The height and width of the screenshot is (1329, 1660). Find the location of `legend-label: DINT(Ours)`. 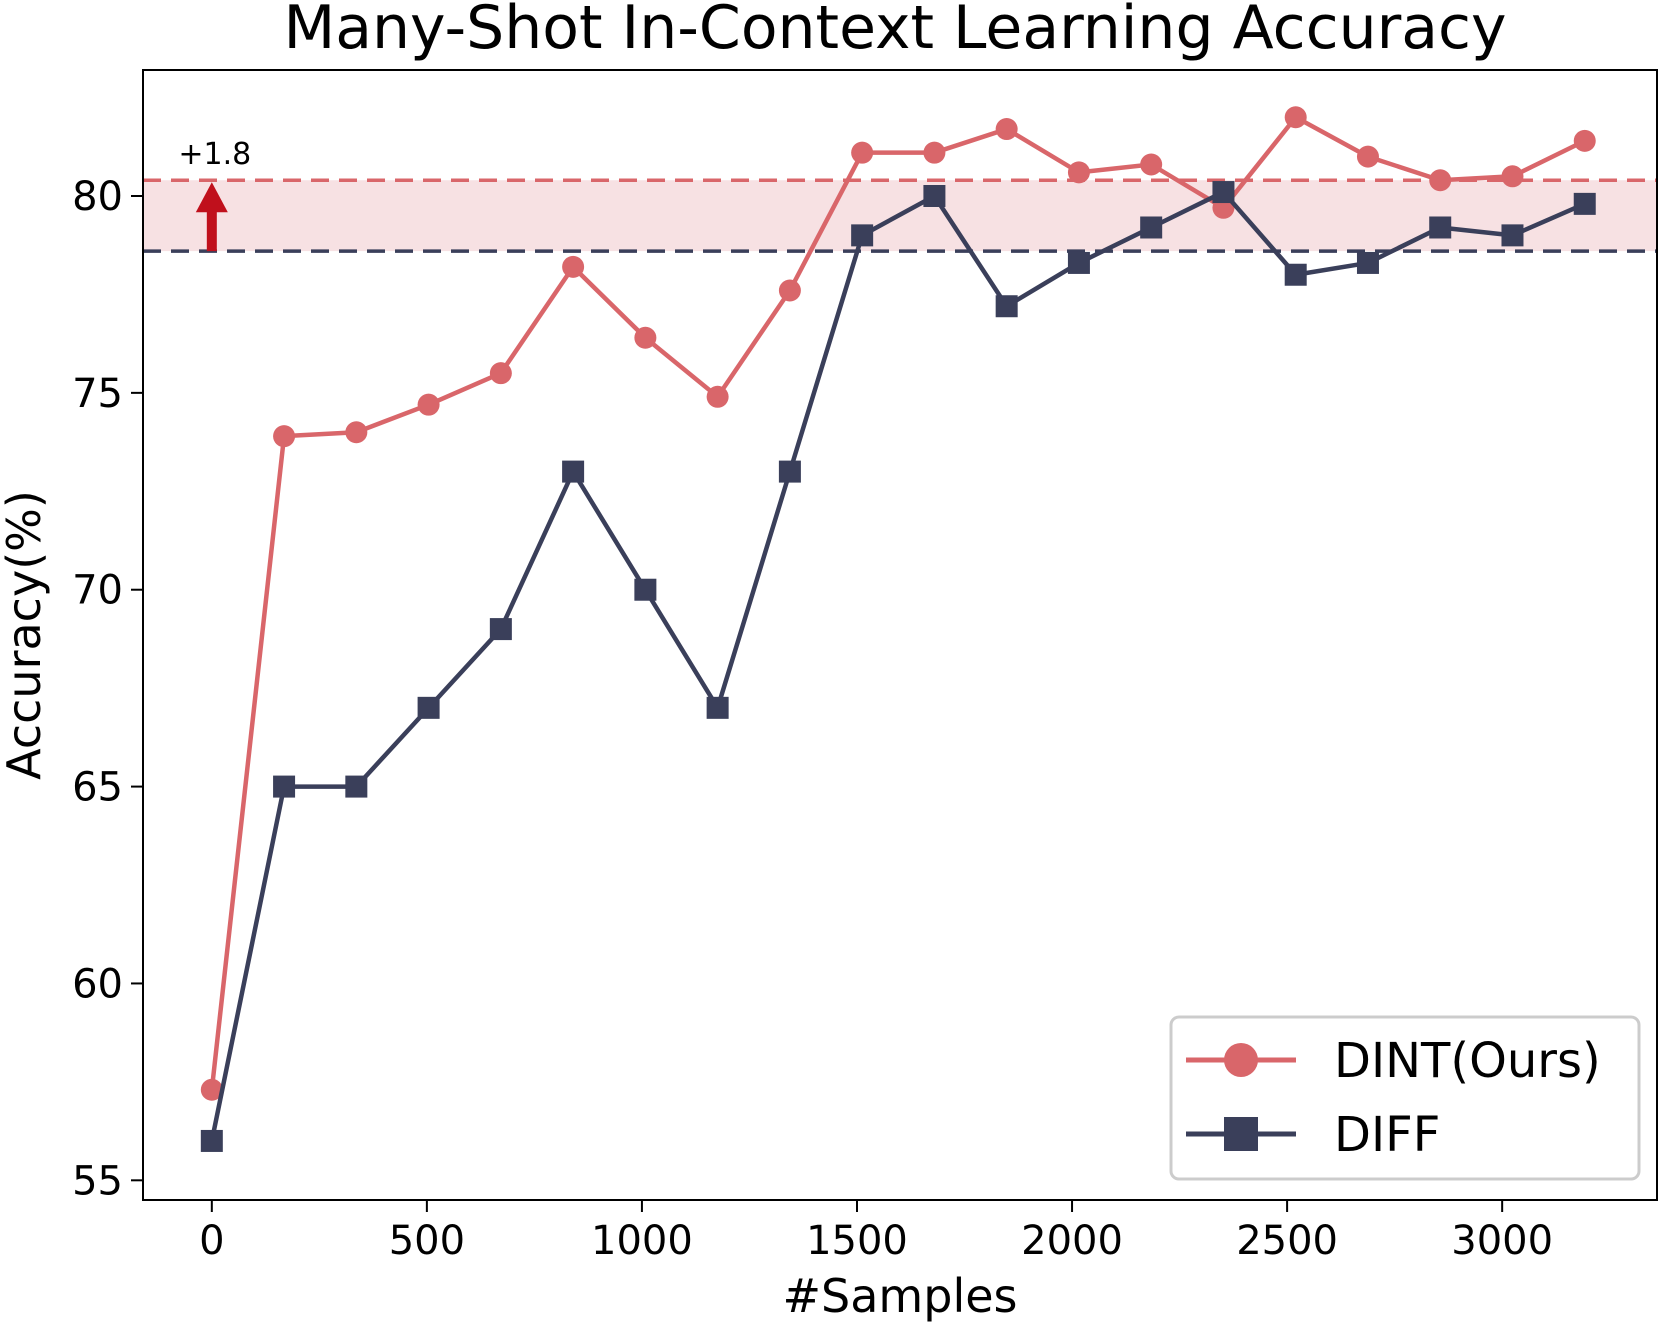

legend-label: DINT(Ours) is located at coordinates (1467, 1061).